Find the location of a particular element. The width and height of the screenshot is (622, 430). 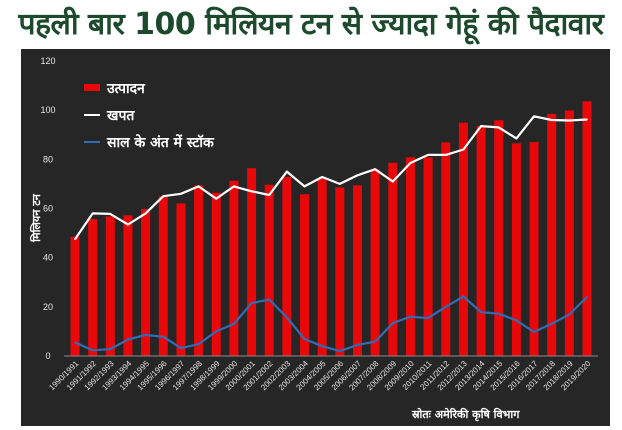

legend: उत्पादन खपत साल के अंत में स्टॉक is located at coordinates (149, 116).